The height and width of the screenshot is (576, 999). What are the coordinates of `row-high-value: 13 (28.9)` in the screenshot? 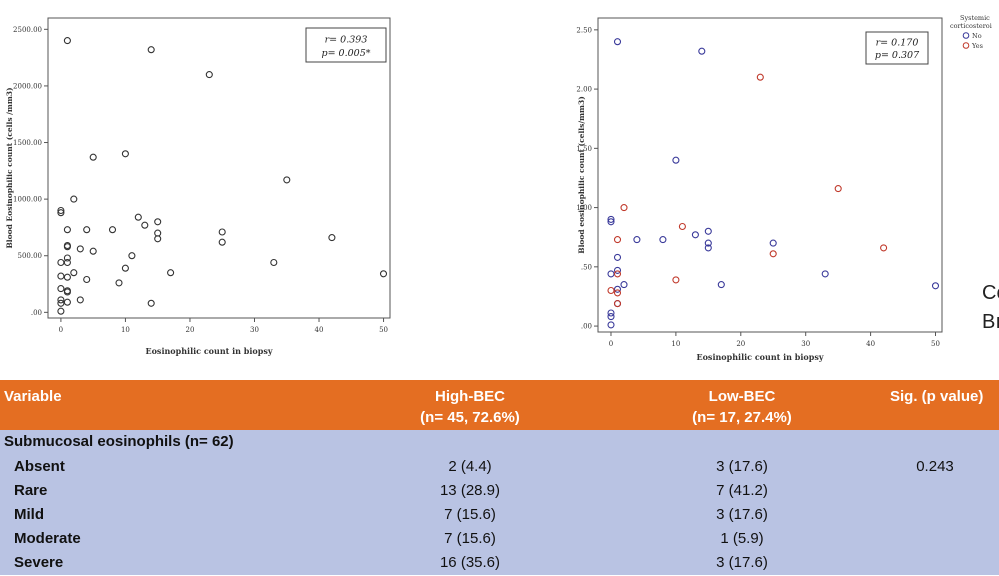 It's located at (470, 490).